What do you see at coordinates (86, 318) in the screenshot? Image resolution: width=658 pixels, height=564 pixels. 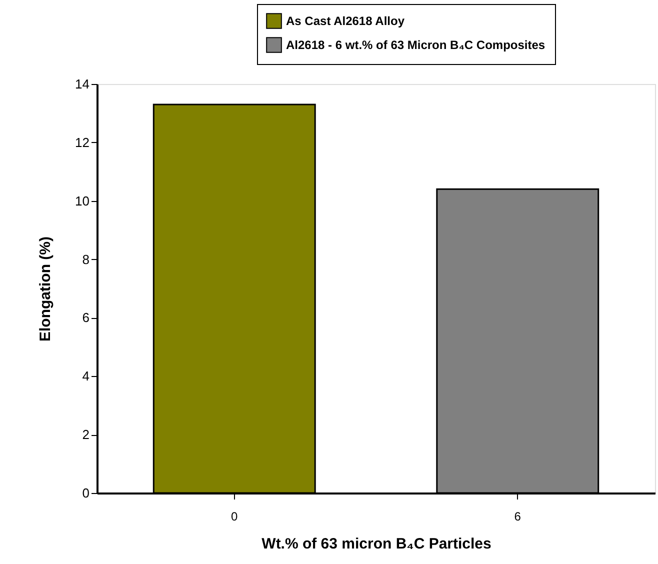 I see `y-tick-label: 6` at bounding box center [86, 318].